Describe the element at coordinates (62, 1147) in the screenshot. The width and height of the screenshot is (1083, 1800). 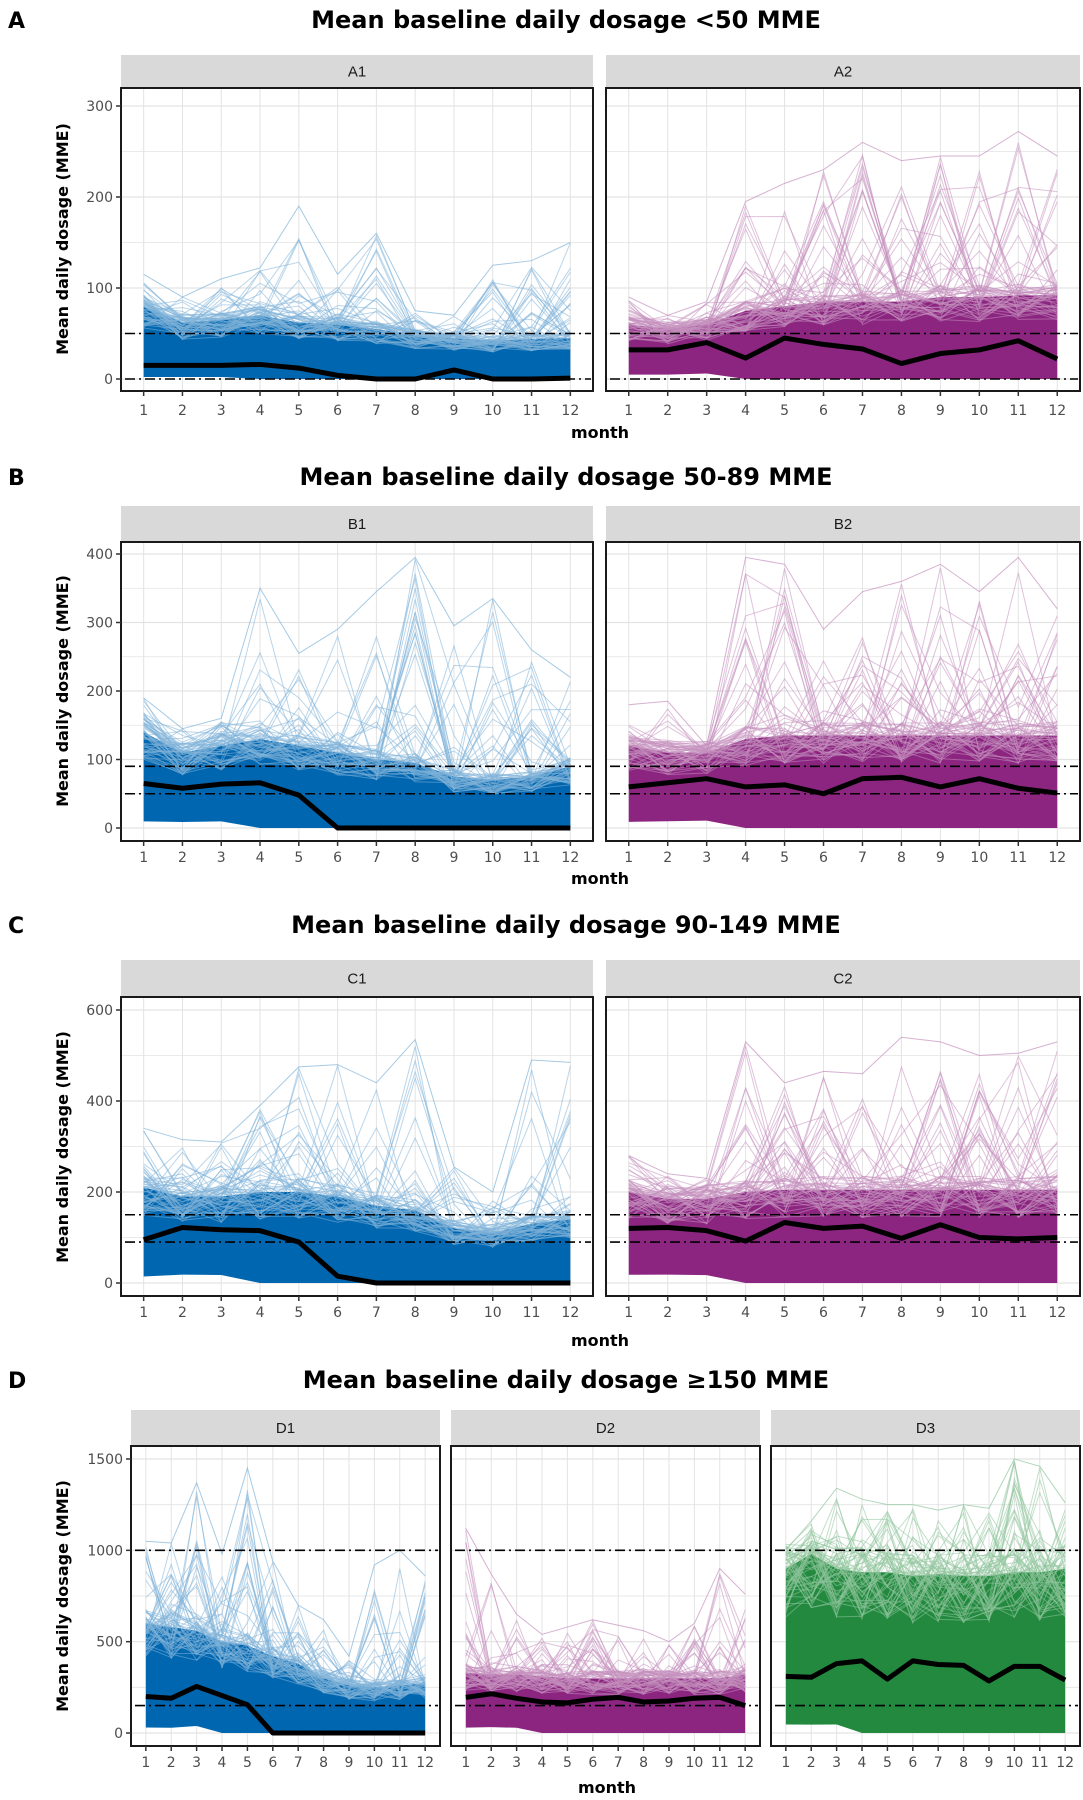
I see `y-axis-title-c: Mean daily dosage (MME)` at that location.